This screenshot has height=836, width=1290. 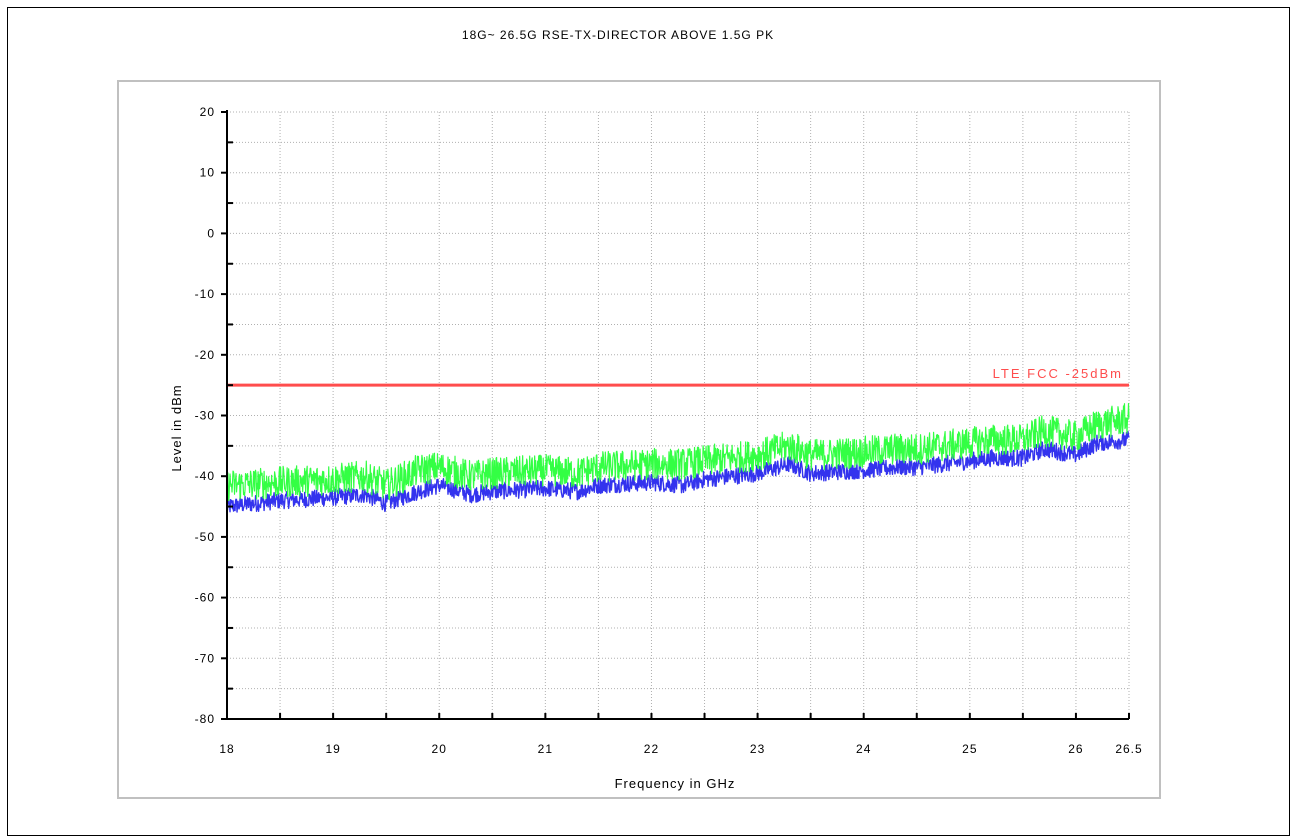 What do you see at coordinates (1075, 749) in the screenshot?
I see `x-tick-label: 26` at bounding box center [1075, 749].